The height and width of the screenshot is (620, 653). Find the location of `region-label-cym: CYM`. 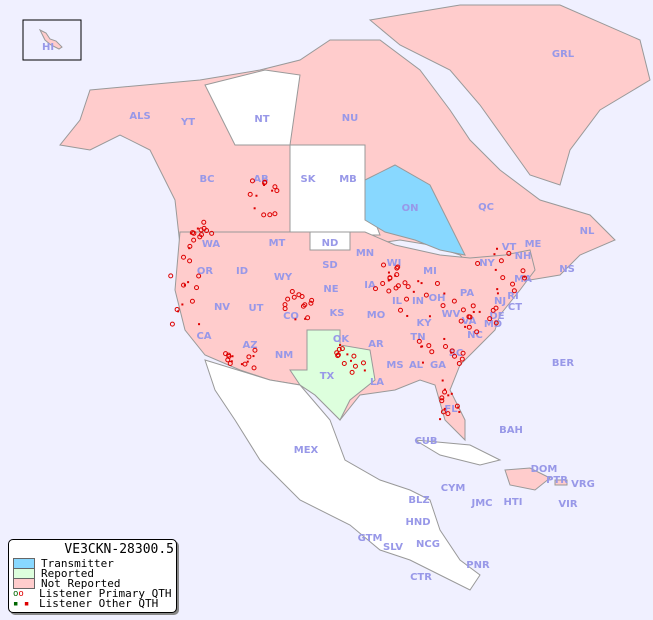

region-label-cym: CYM is located at coordinates (453, 488).